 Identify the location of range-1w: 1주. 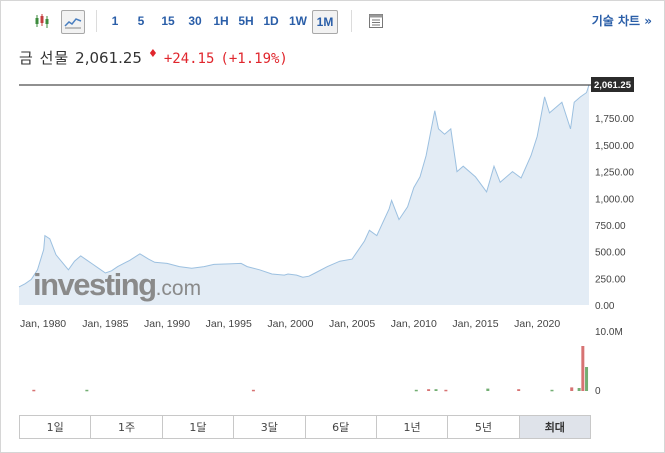
(127, 427).